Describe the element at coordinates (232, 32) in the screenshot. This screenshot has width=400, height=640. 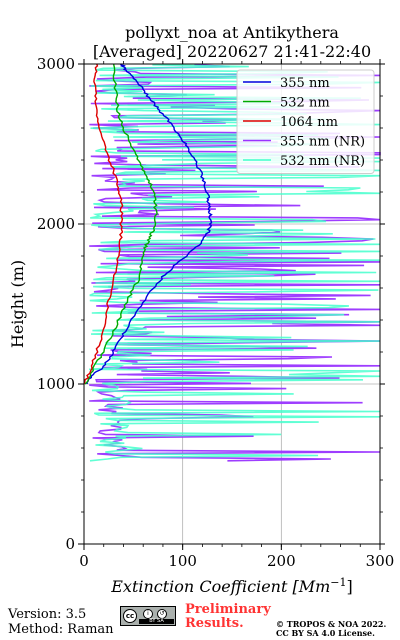
I see `chart-title: pollyxt_noa at Antikythera` at that location.